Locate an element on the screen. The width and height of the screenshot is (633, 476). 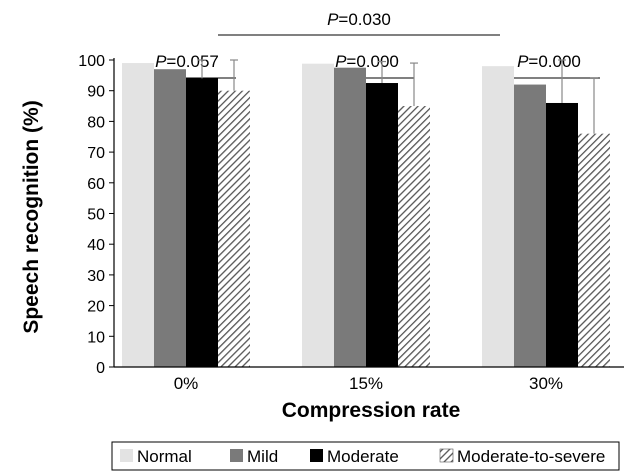
legend-swatch-normal is located at coordinates (126, 455).